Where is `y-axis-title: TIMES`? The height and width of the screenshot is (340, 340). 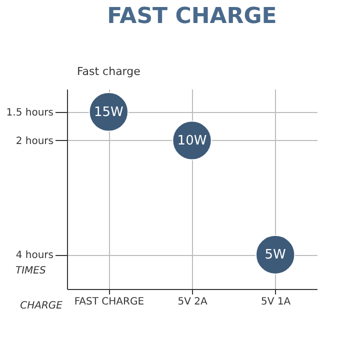
y-axis-title: TIMES is located at coordinates (31, 271).